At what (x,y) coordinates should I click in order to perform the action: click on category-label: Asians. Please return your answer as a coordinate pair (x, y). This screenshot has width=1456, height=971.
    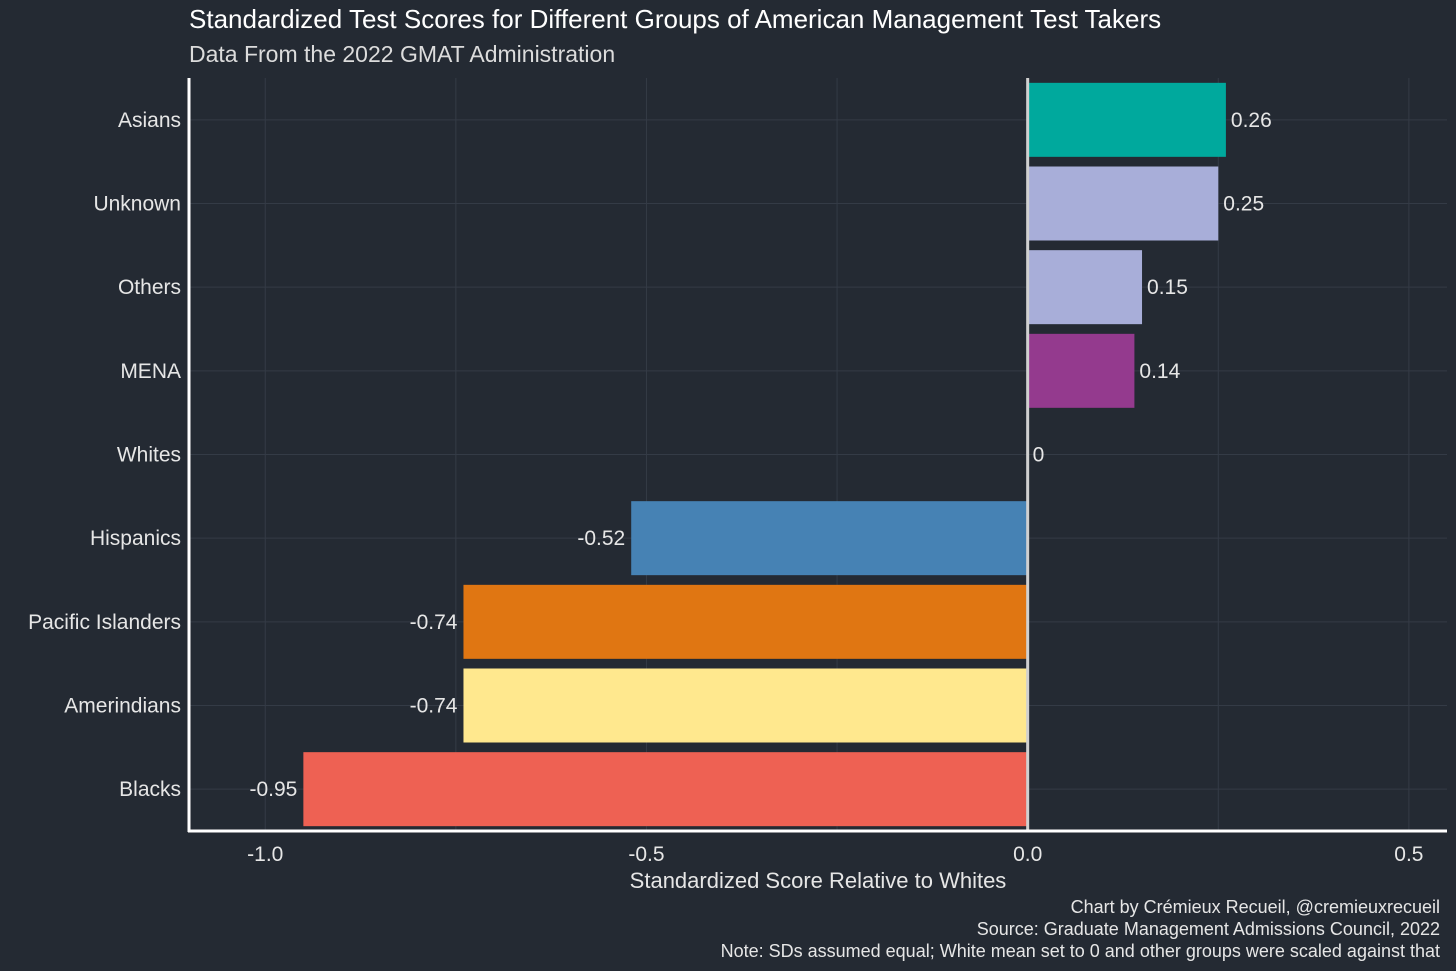
    Looking at the image, I should click on (149, 120).